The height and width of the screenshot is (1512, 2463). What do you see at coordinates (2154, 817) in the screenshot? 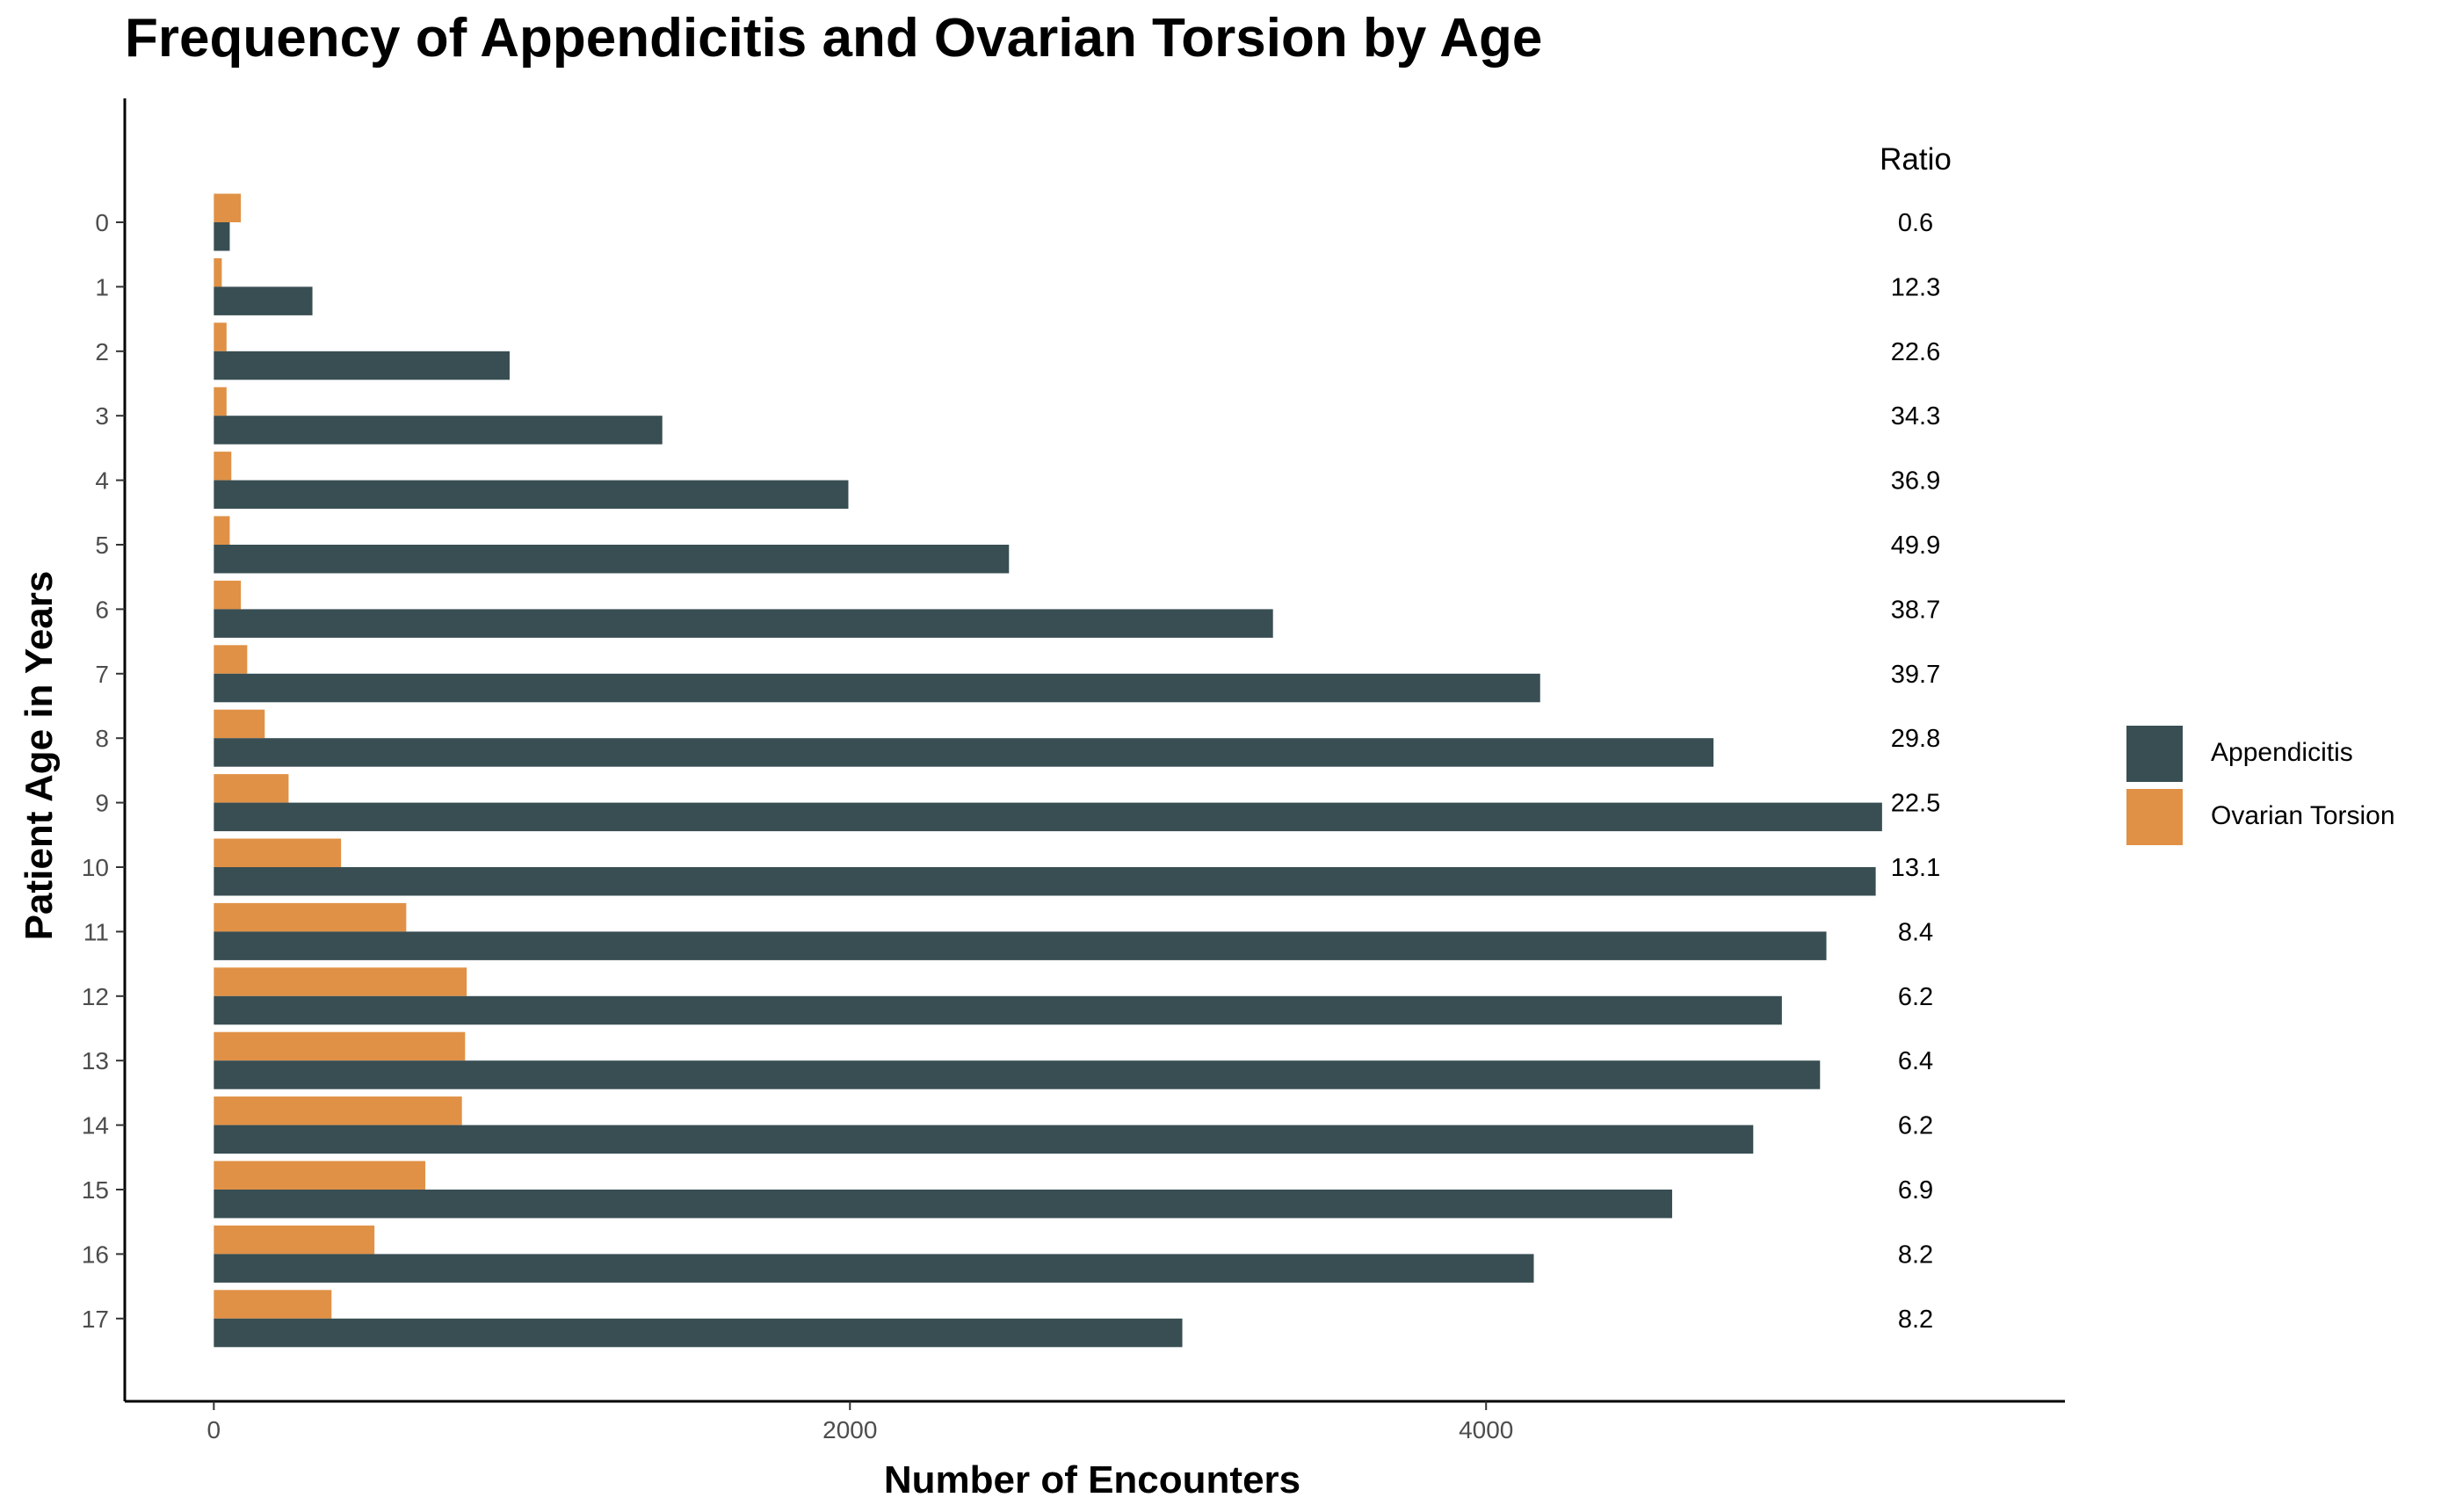
I see `legend-swatch-ovarian-torsion` at bounding box center [2154, 817].